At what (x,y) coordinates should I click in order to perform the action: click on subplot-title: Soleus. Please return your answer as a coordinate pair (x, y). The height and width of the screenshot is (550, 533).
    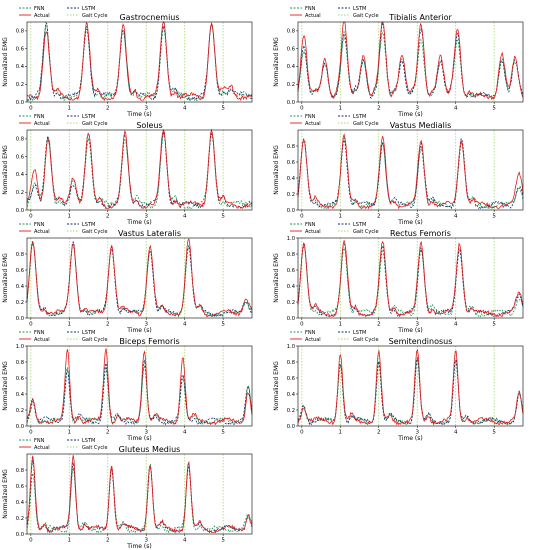
    Looking at the image, I should click on (149, 125).